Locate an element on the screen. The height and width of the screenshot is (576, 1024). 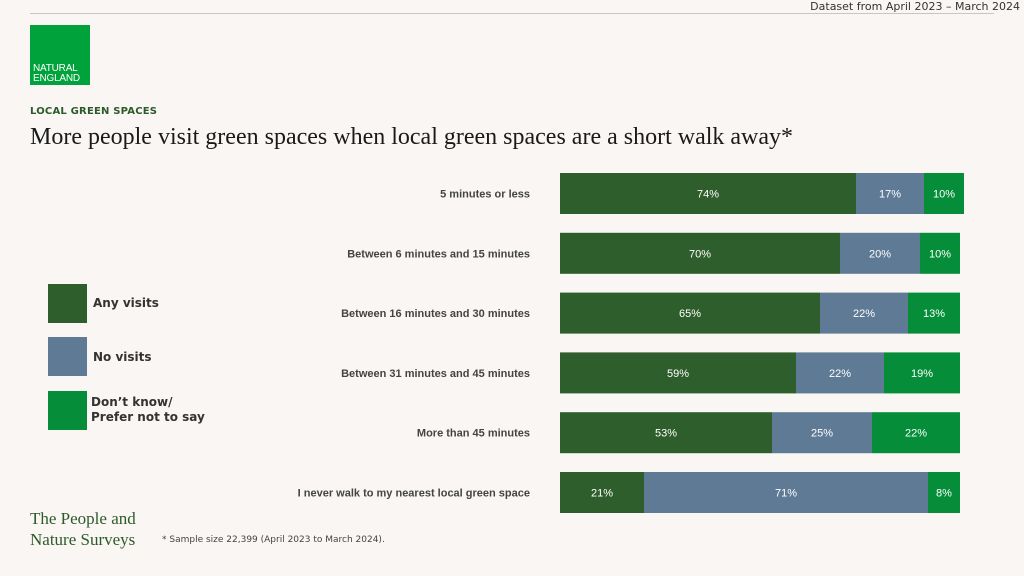
bar-value-label: 70% is located at coordinates (700, 254).